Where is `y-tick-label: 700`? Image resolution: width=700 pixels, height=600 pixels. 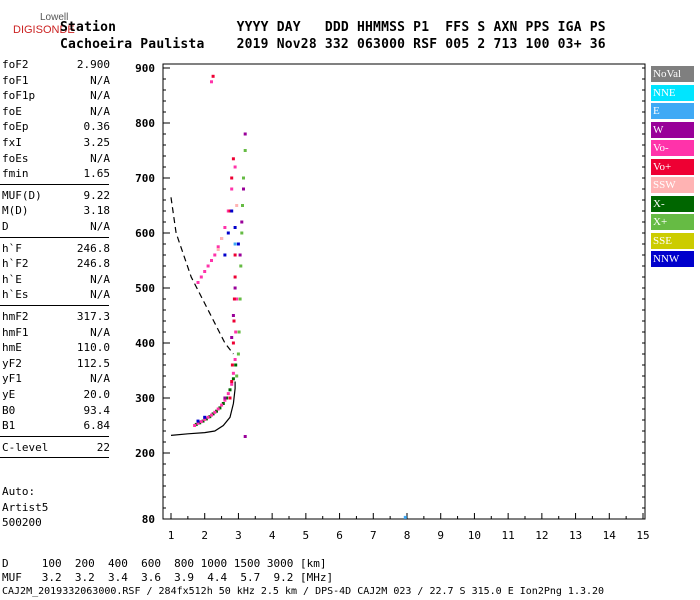 y-tick-label: 700 is located at coordinates (145, 178).